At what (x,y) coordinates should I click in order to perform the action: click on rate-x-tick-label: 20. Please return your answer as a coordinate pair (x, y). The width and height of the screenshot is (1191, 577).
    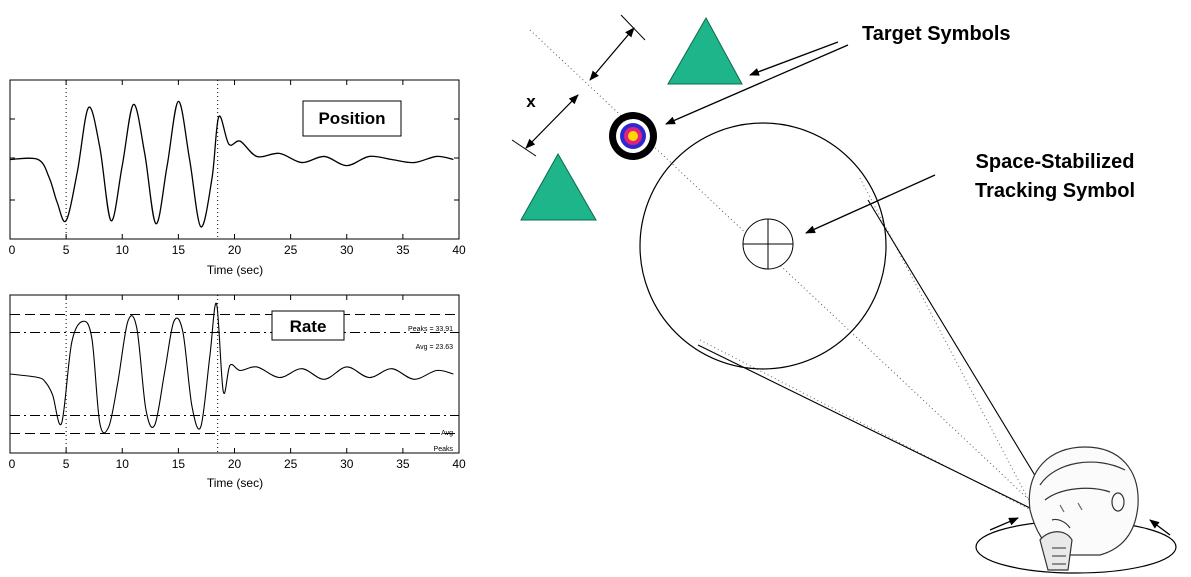
    Looking at the image, I should click on (235, 464).